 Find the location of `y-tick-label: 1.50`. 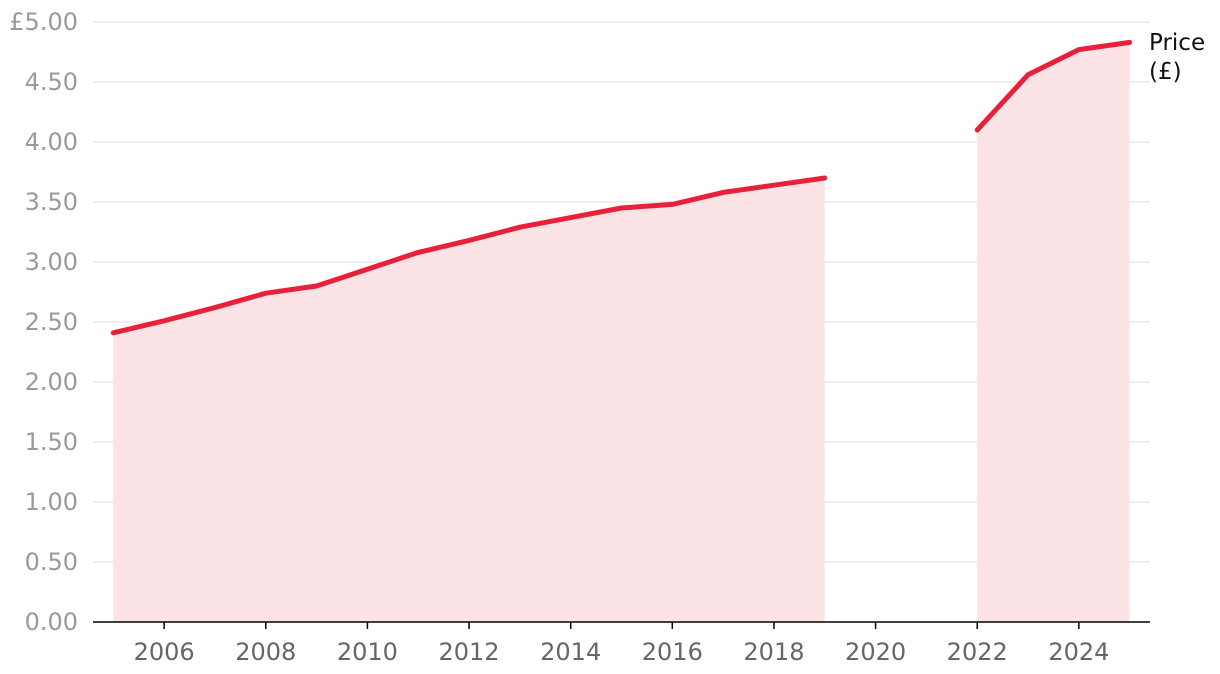

y-tick-label: 1.50 is located at coordinates (51, 442).